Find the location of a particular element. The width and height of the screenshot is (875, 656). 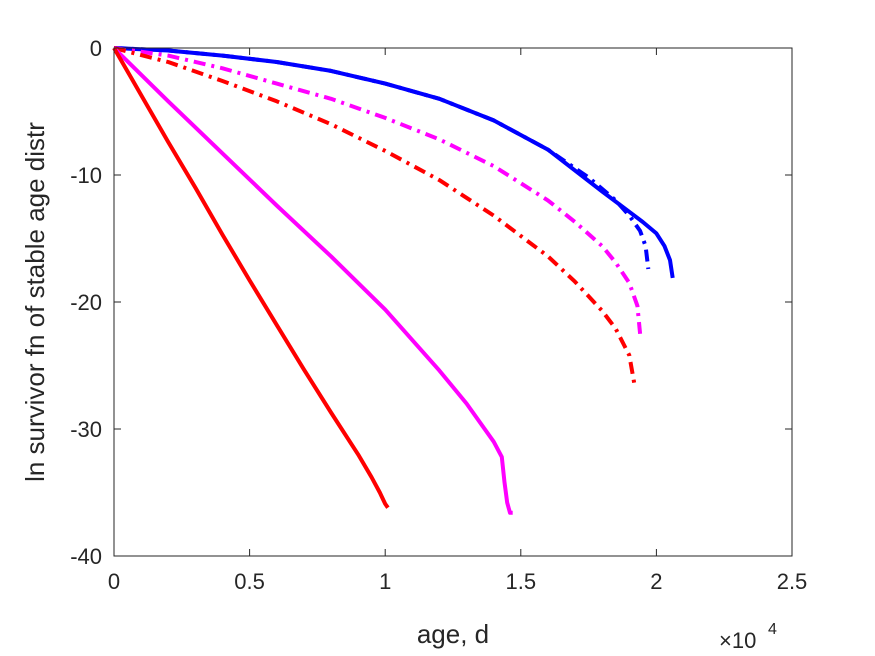

x-tick-label: 2.5 is located at coordinates (792, 581).